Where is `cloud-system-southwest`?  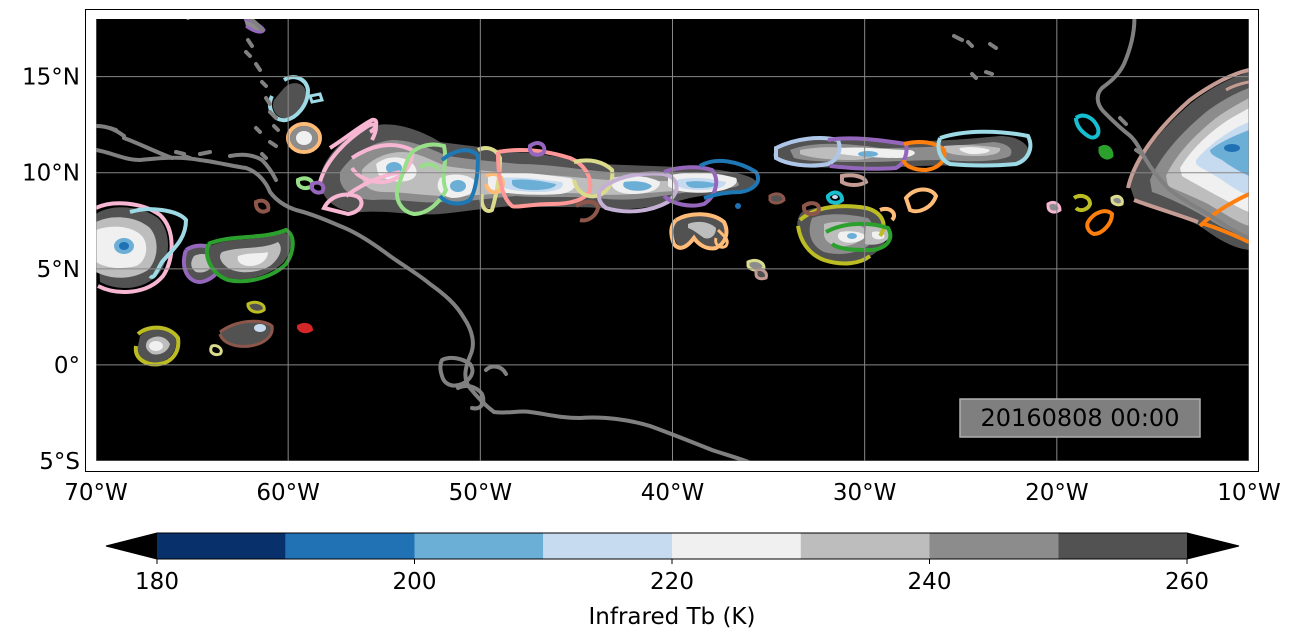 cloud-system-southwest is located at coordinates (223, 333).